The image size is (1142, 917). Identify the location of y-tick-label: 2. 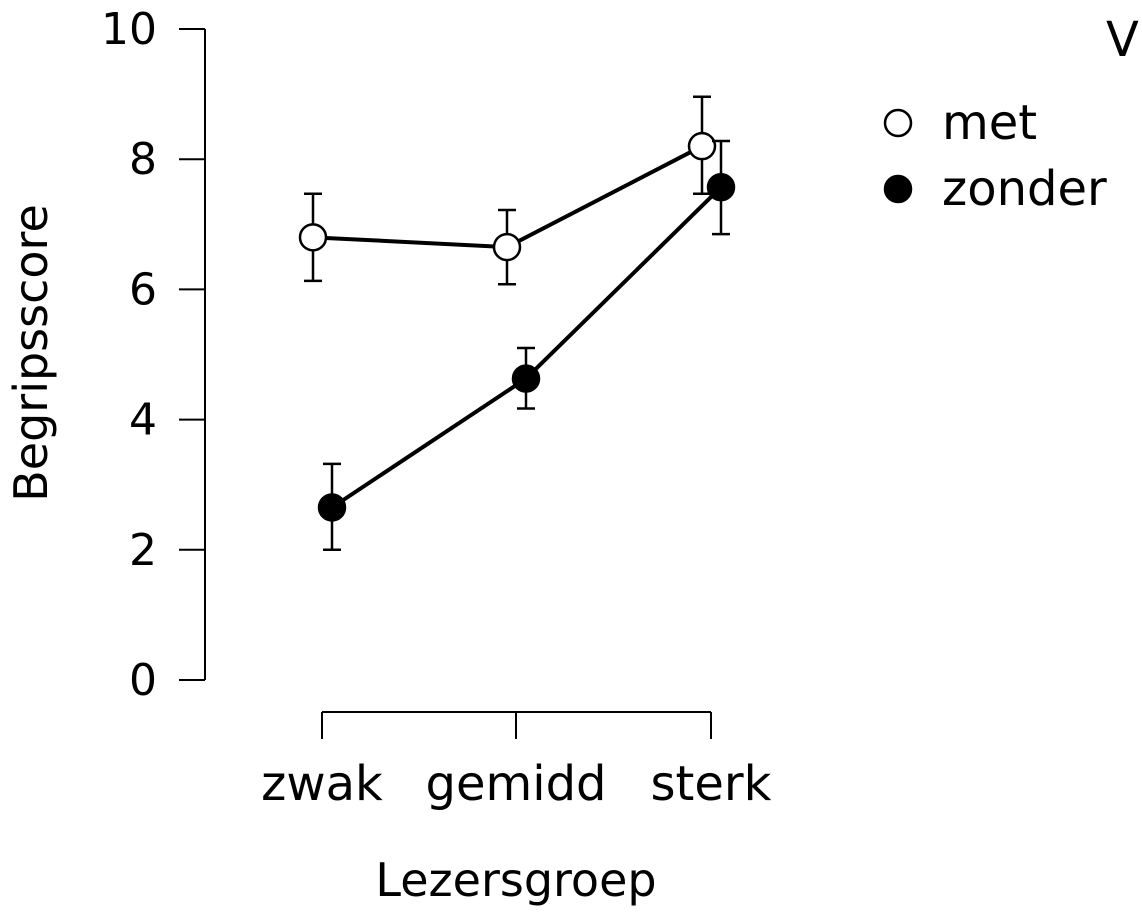
(143, 550).